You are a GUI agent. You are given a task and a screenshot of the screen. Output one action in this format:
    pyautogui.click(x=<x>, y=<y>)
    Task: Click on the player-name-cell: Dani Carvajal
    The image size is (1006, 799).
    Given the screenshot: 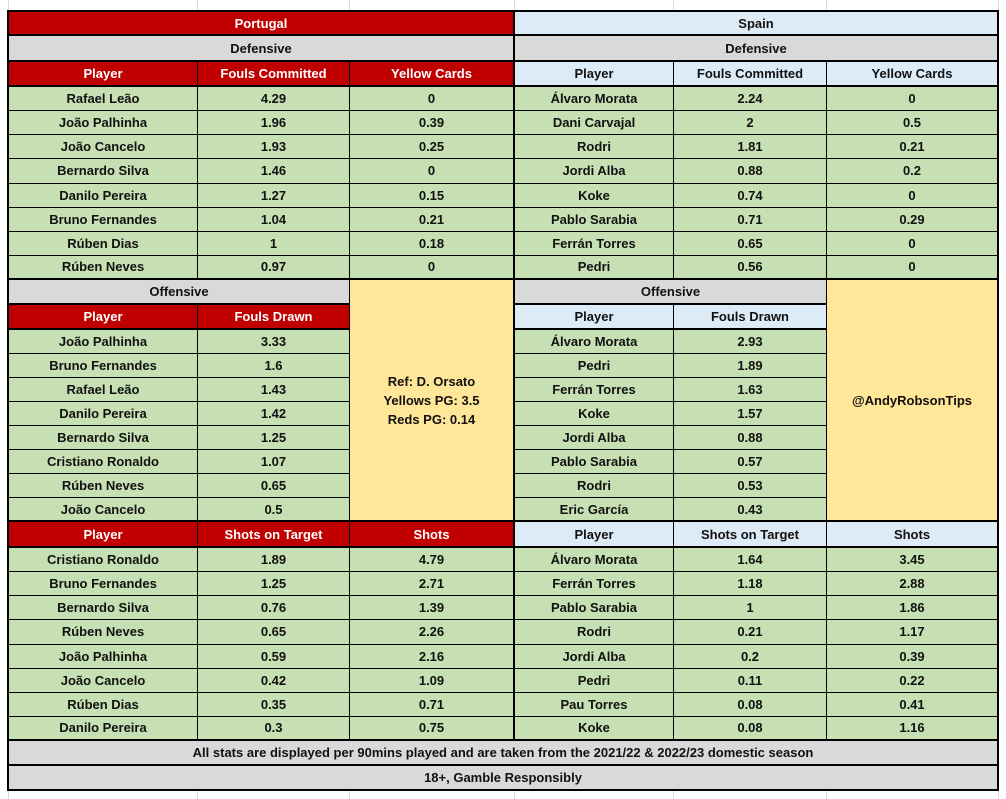 What is the action you would take?
    pyautogui.click(x=594, y=123)
    